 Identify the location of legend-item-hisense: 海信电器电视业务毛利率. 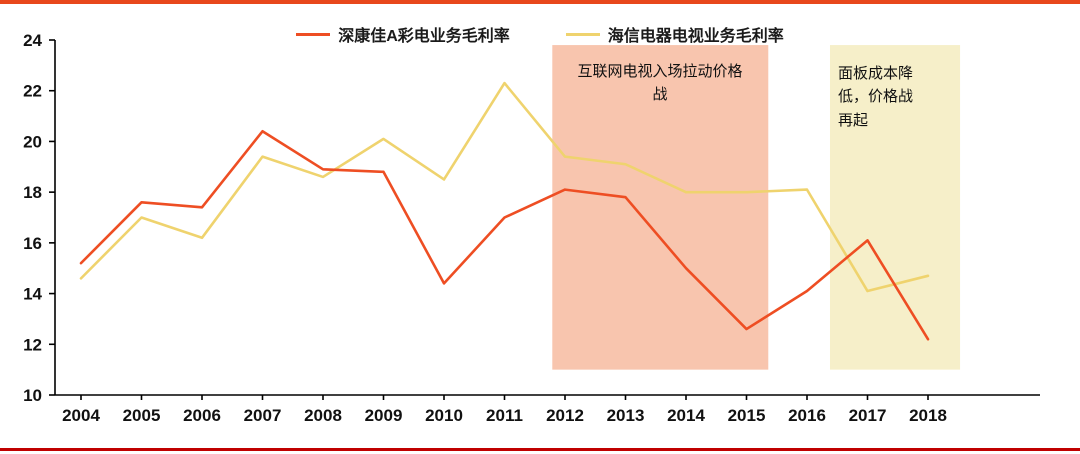
(674, 34).